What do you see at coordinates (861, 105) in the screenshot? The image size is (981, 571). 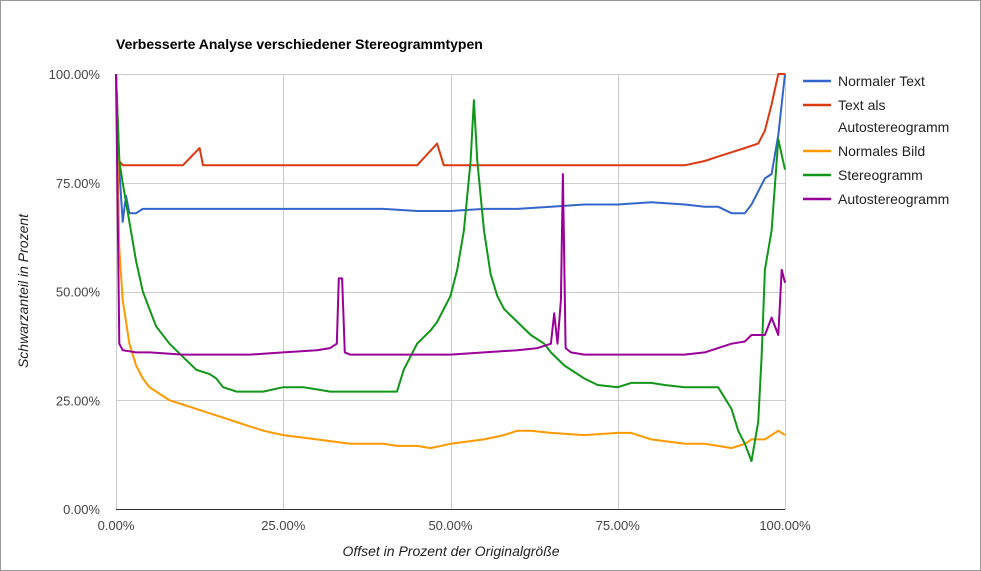 I see `legend-label-2: Text als` at bounding box center [861, 105].